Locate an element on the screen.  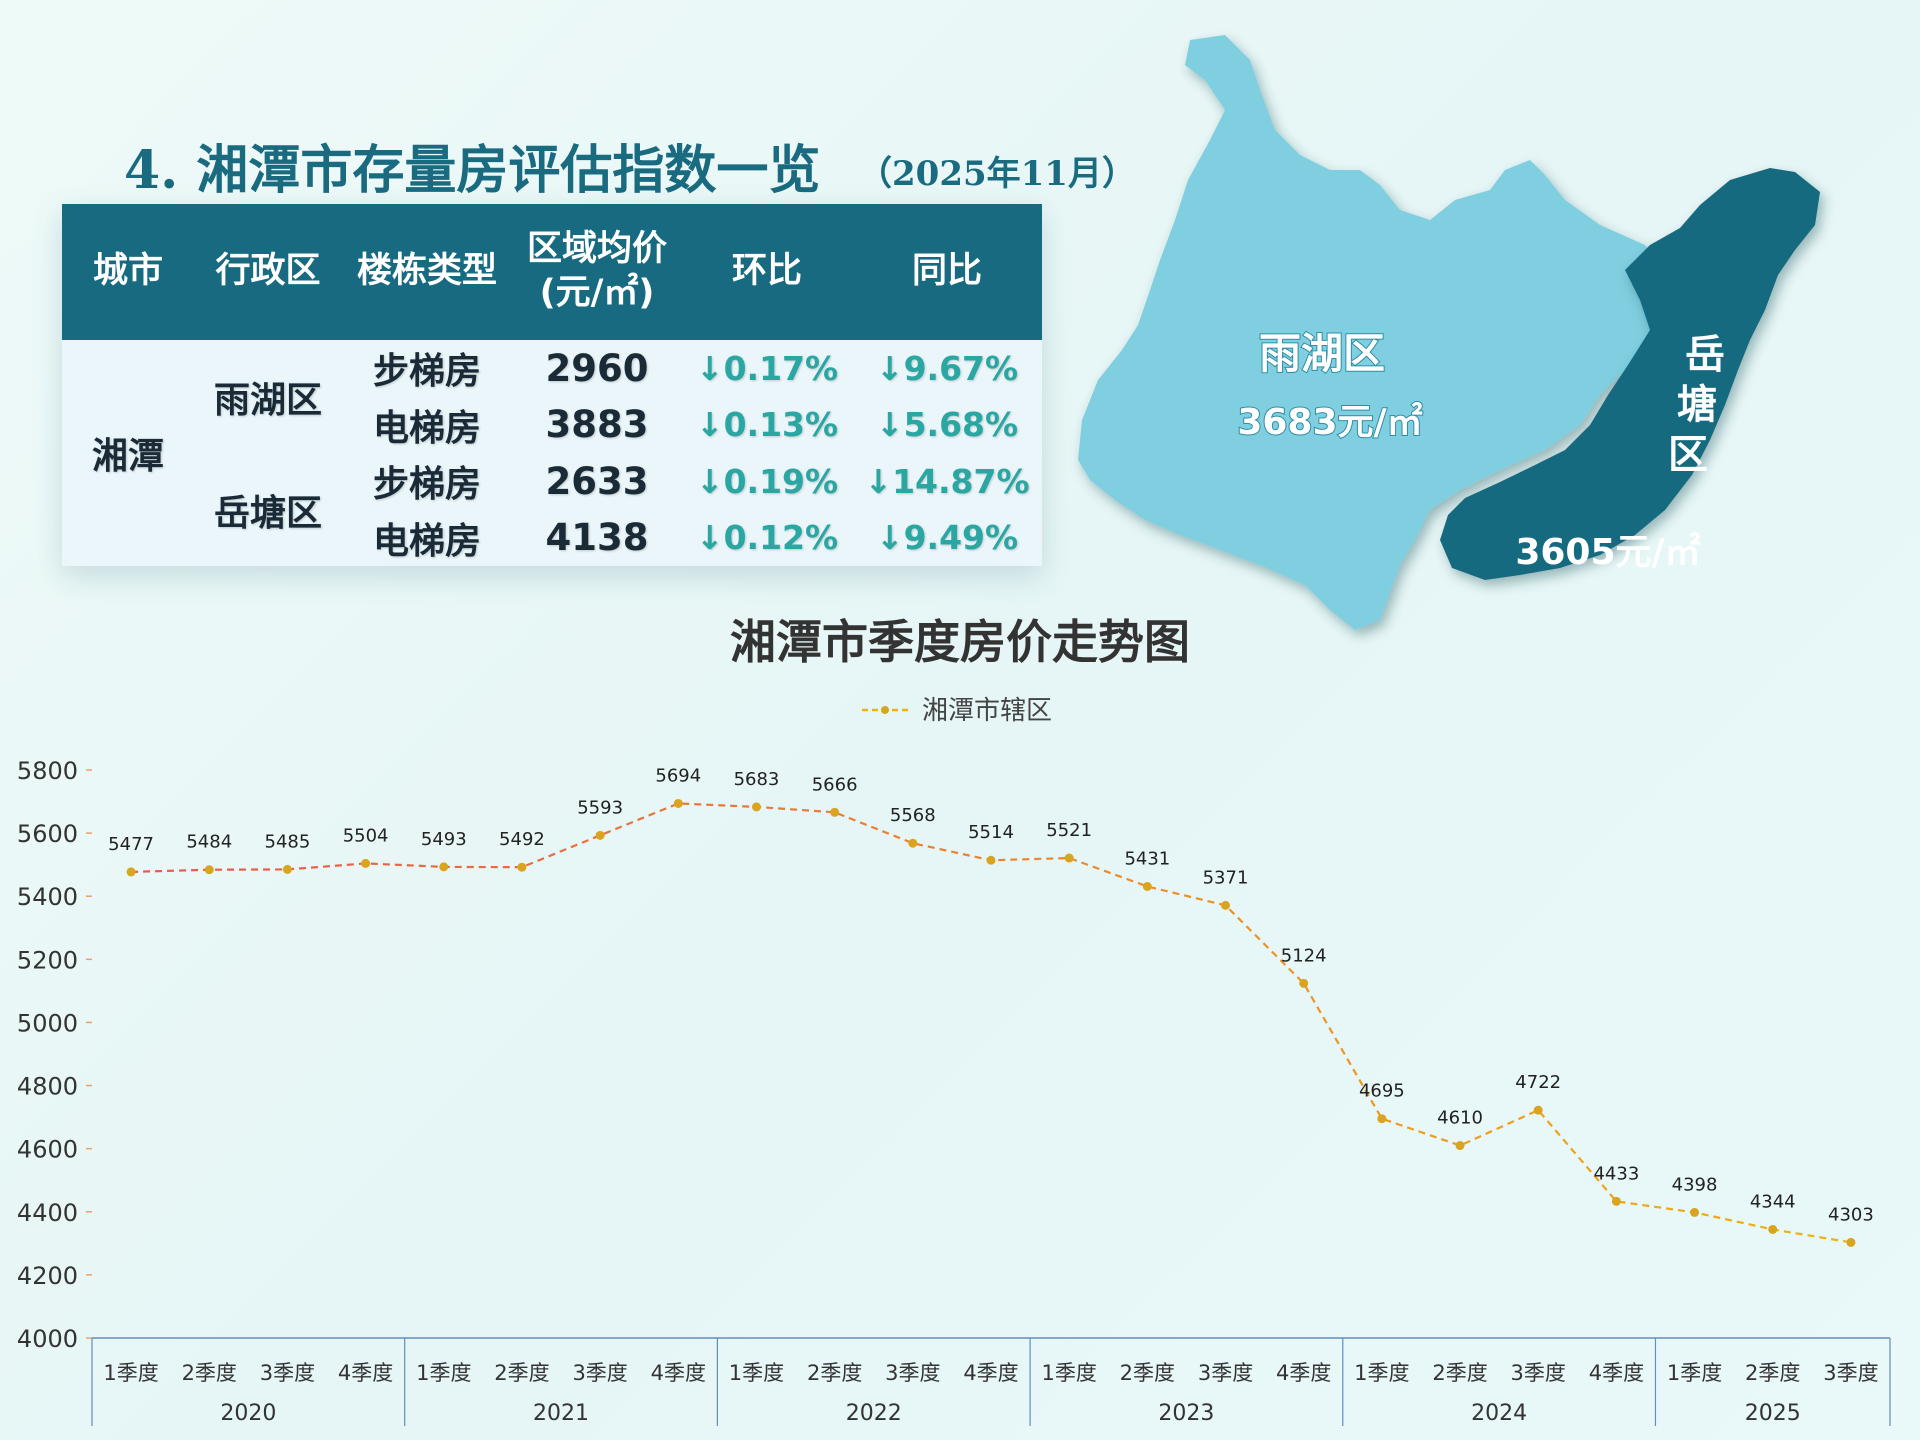
mom-cell: ↓0.13% is located at coordinates (767, 425).